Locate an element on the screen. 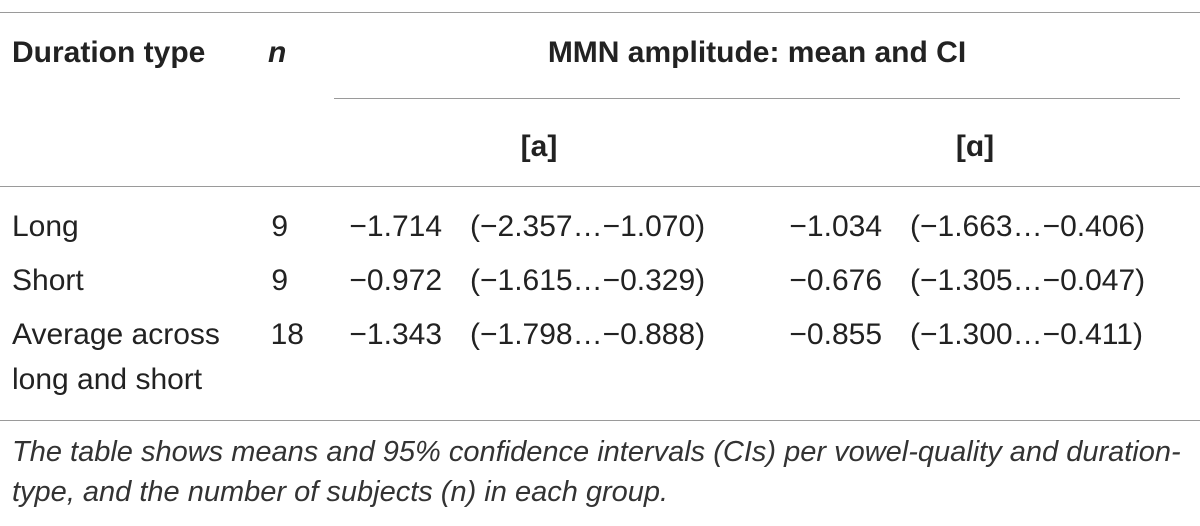  alpha-ci: (−1.300…−0.411) is located at coordinates (1026, 334).